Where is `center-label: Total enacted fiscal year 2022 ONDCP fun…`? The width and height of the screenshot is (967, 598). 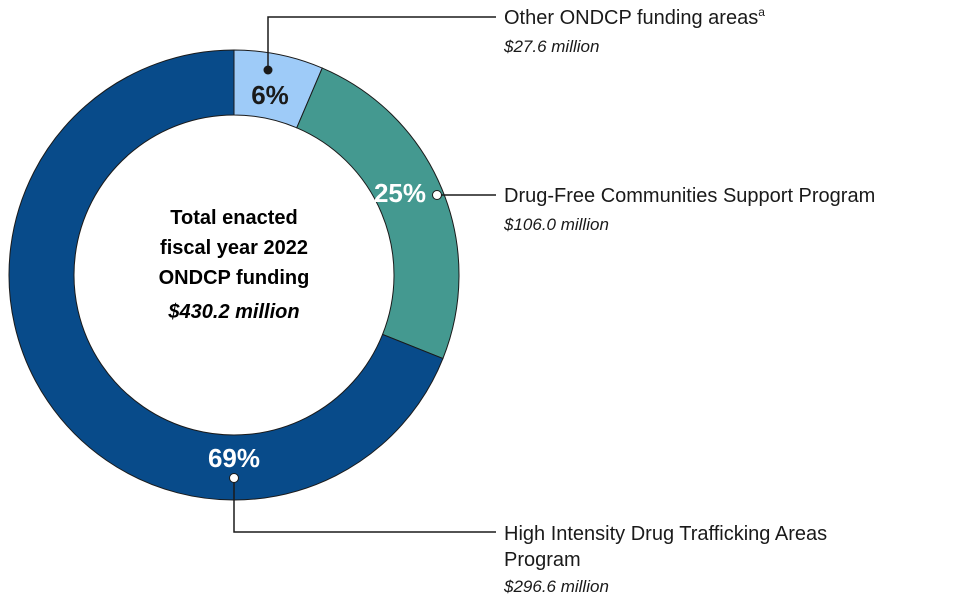 center-label: Total enacted fiscal year 2022 ONDCP fun… is located at coordinates (234, 265).